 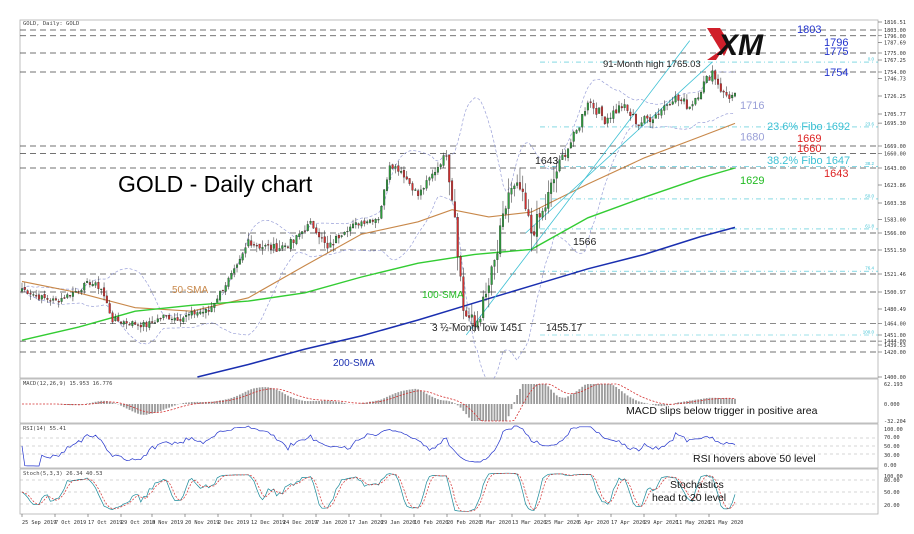 What do you see at coordinates (449, 446) in the screenshot?
I see `rsi-line` at bounding box center [449, 446].